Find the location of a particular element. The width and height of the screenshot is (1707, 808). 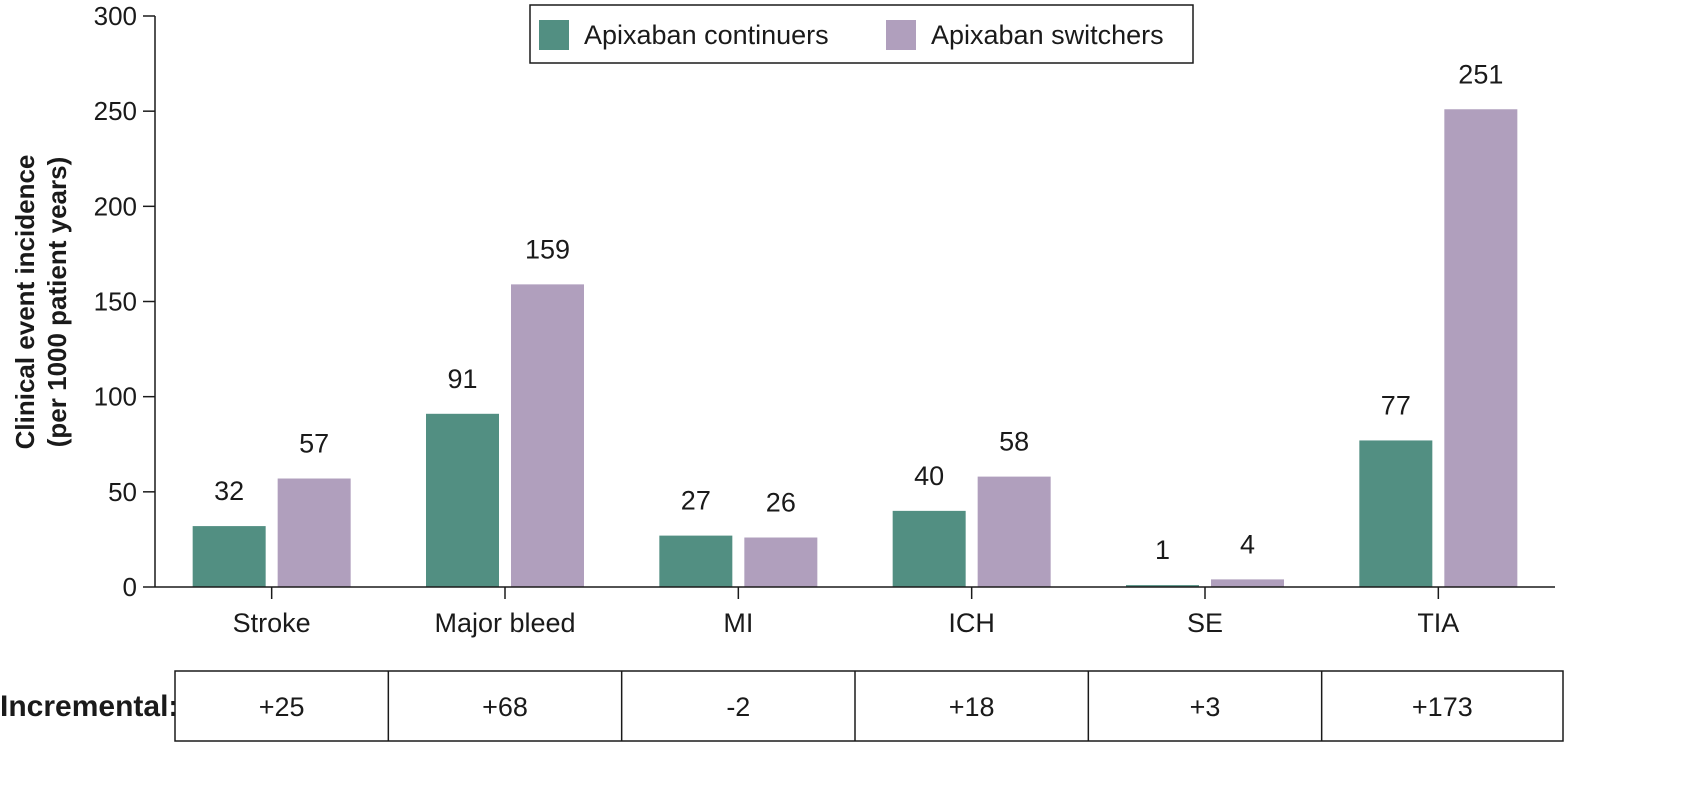

y-tick-label-4: 200 is located at coordinates (115, 206).